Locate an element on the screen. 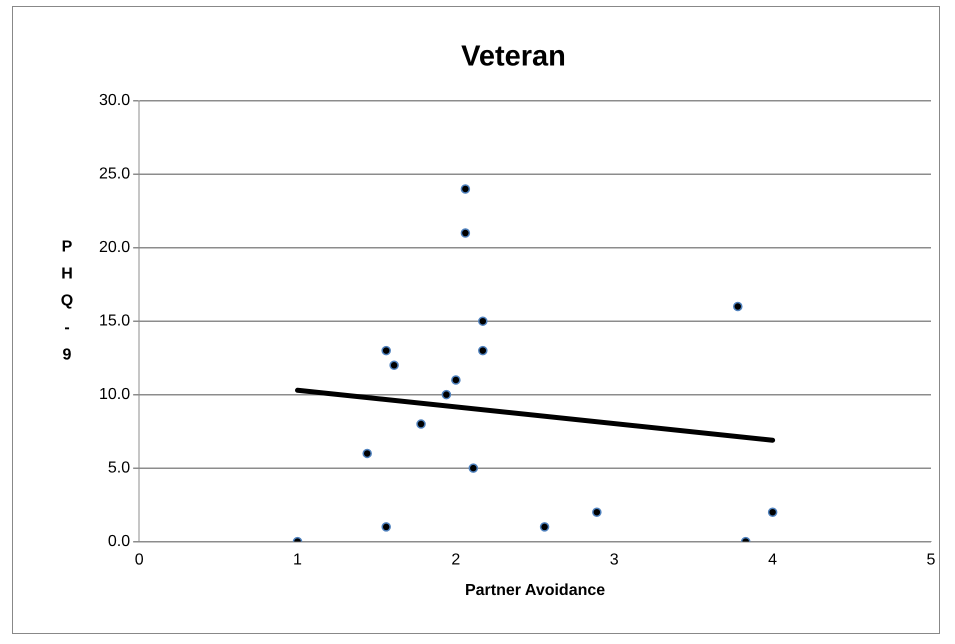 This screenshot has width=955, height=644. chart-title: Veteran is located at coordinates (513, 56).